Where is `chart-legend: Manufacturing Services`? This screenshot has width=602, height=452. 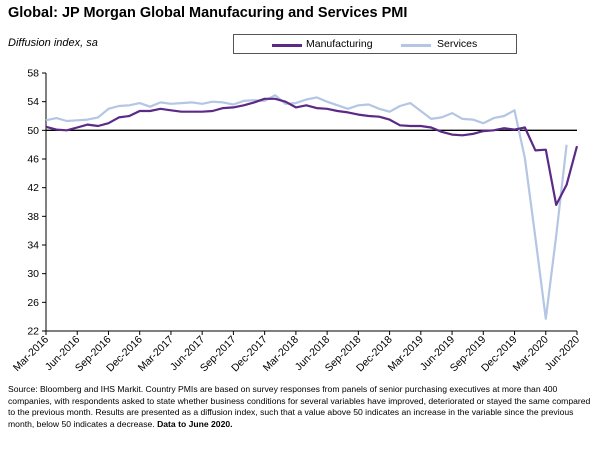
chart-legend: Manufacturing Services is located at coordinates (375, 44).